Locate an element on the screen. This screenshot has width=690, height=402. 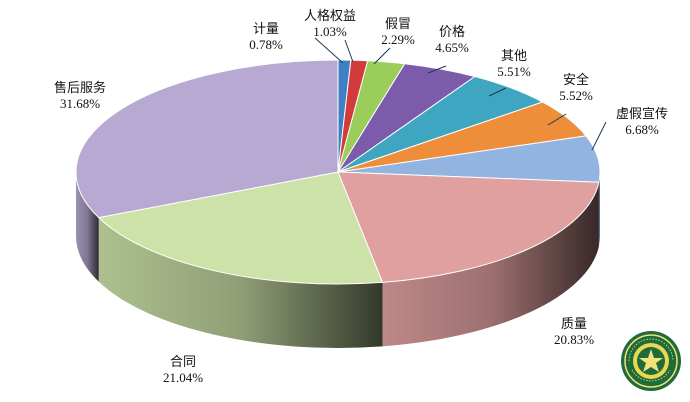
organization-logo is located at coordinates (651, 361).